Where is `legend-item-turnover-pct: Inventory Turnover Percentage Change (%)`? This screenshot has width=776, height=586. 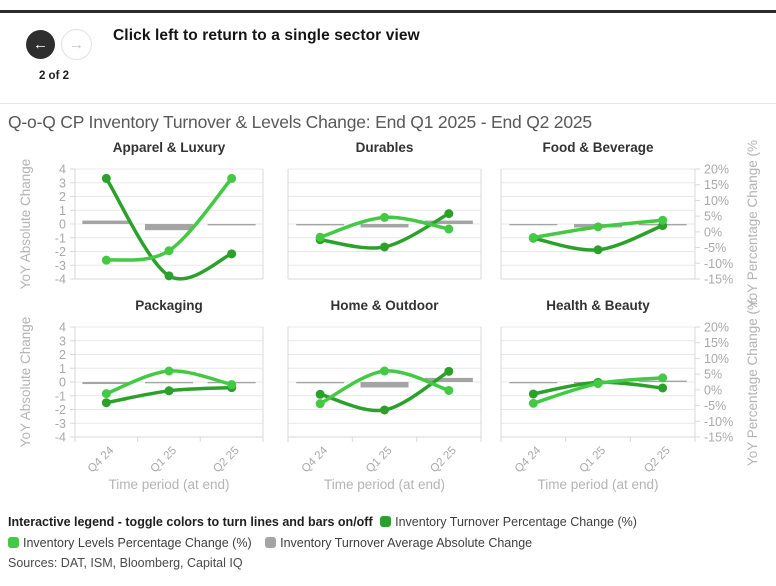
legend-item-turnover-pct: Inventory Turnover Percentage Change (%) is located at coordinates (506, 522).